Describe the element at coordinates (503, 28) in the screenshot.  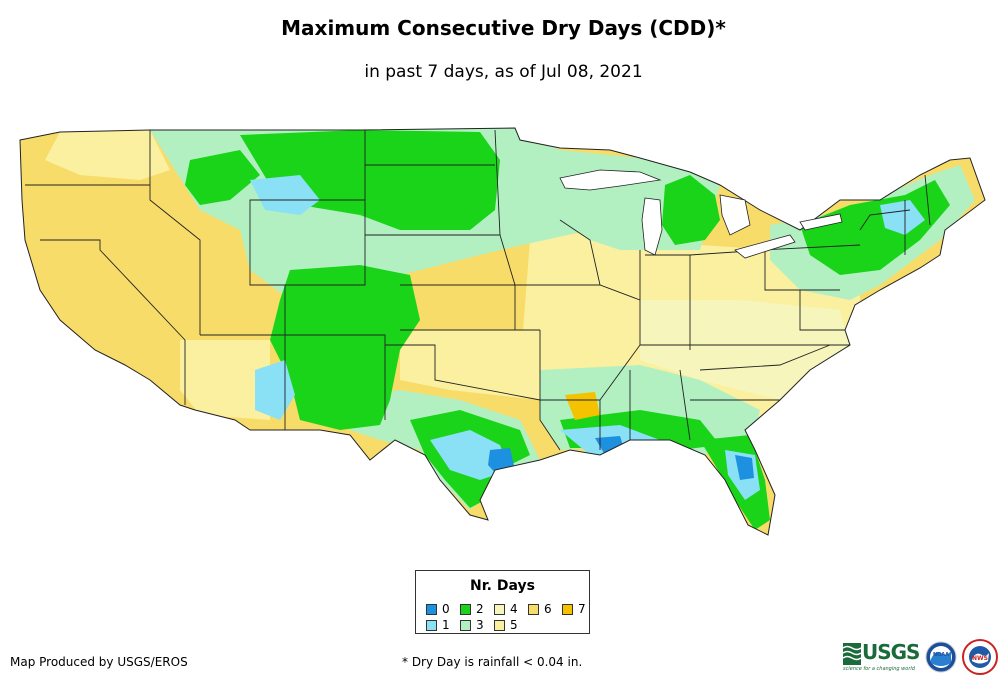
I see `map-title: Maximum Consecutive Dry Days (CDD)*` at that location.